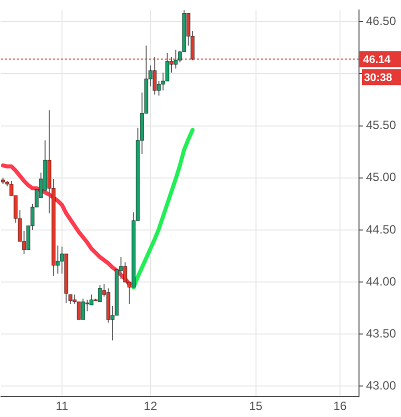 This screenshot has height=417, width=401. I want to click on x-tick-label: 16, so click(340, 406).